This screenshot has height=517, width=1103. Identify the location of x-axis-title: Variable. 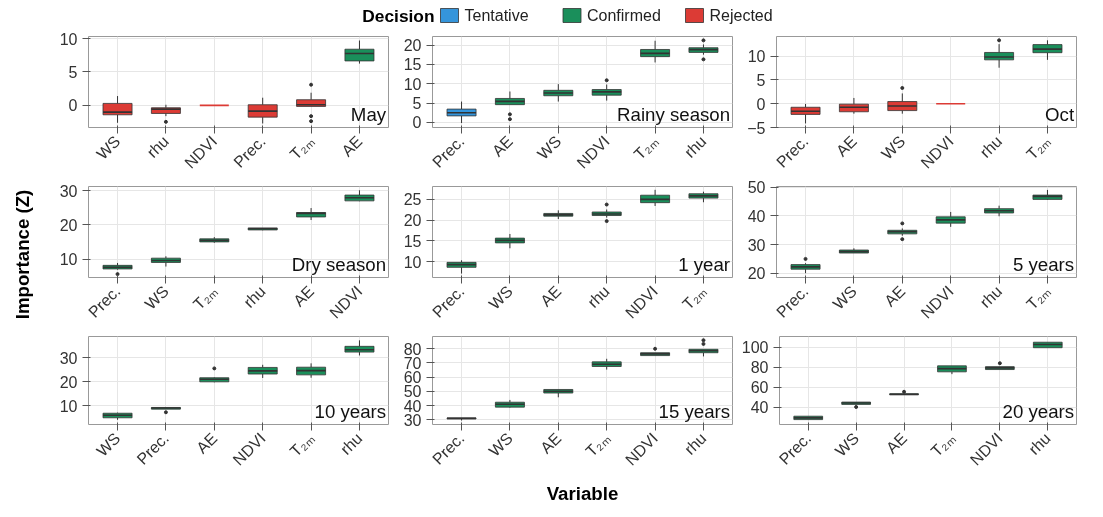
(582, 493).